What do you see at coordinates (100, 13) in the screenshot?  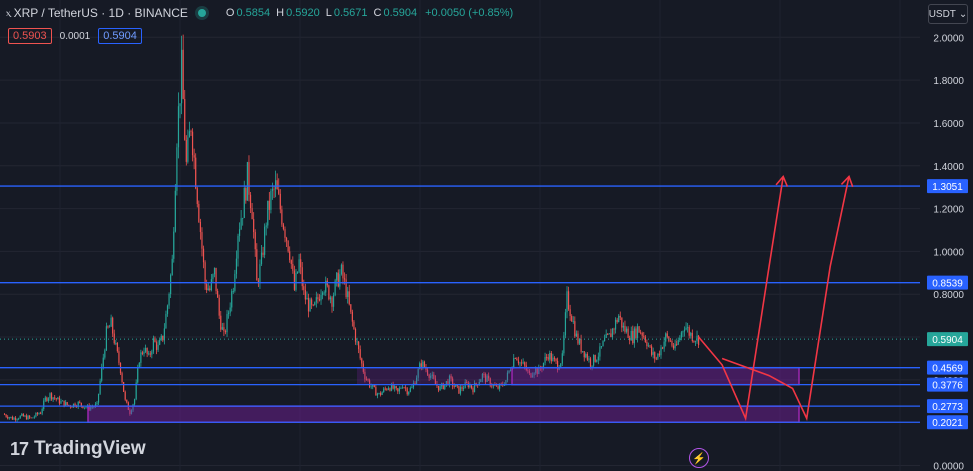 I see `symbol-title: XRP / TetherUS · 1D · BINANCE` at bounding box center [100, 13].